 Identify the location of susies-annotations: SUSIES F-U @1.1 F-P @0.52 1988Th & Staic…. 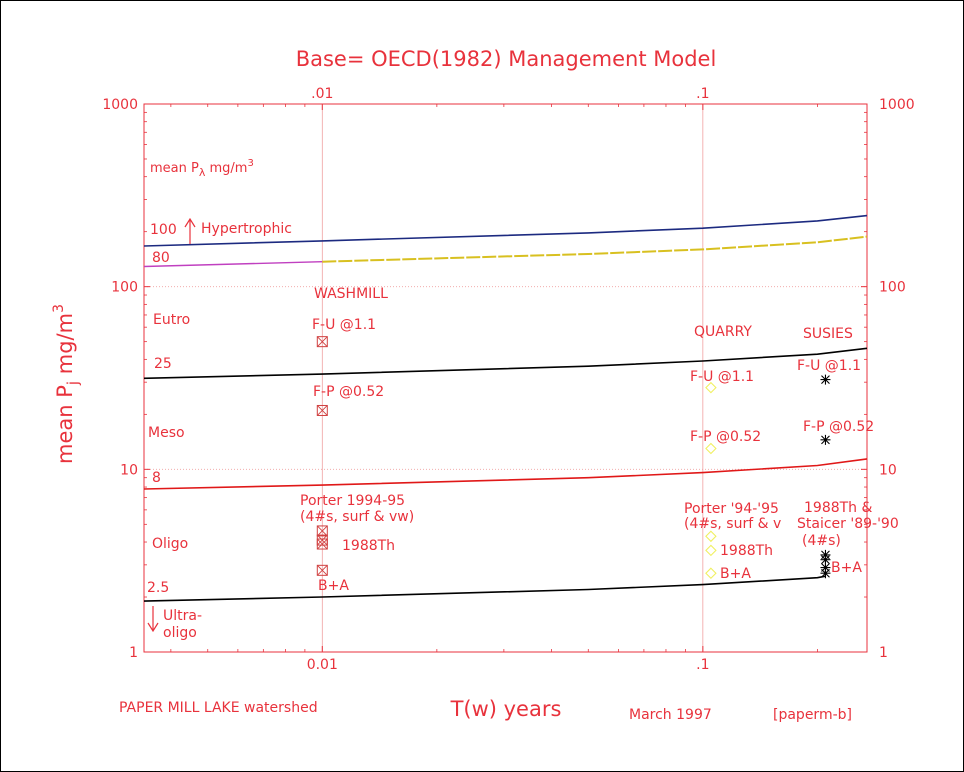
(848, 451).